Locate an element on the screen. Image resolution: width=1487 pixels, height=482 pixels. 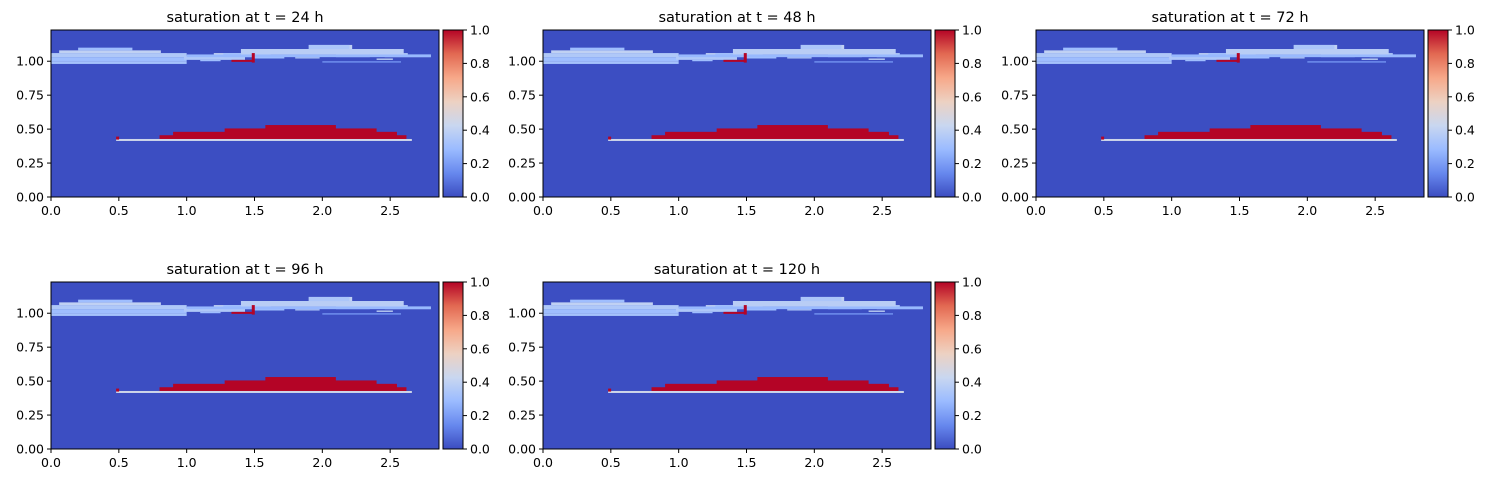
panel-title: saturation at t = 96 h is located at coordinates (244, 270).